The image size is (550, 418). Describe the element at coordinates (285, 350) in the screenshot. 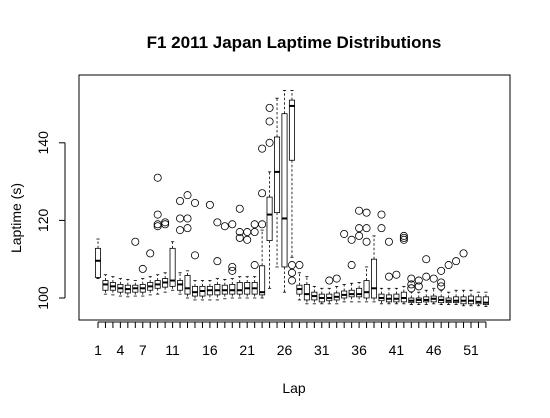

I see `x-tick-label: 26` at that location.